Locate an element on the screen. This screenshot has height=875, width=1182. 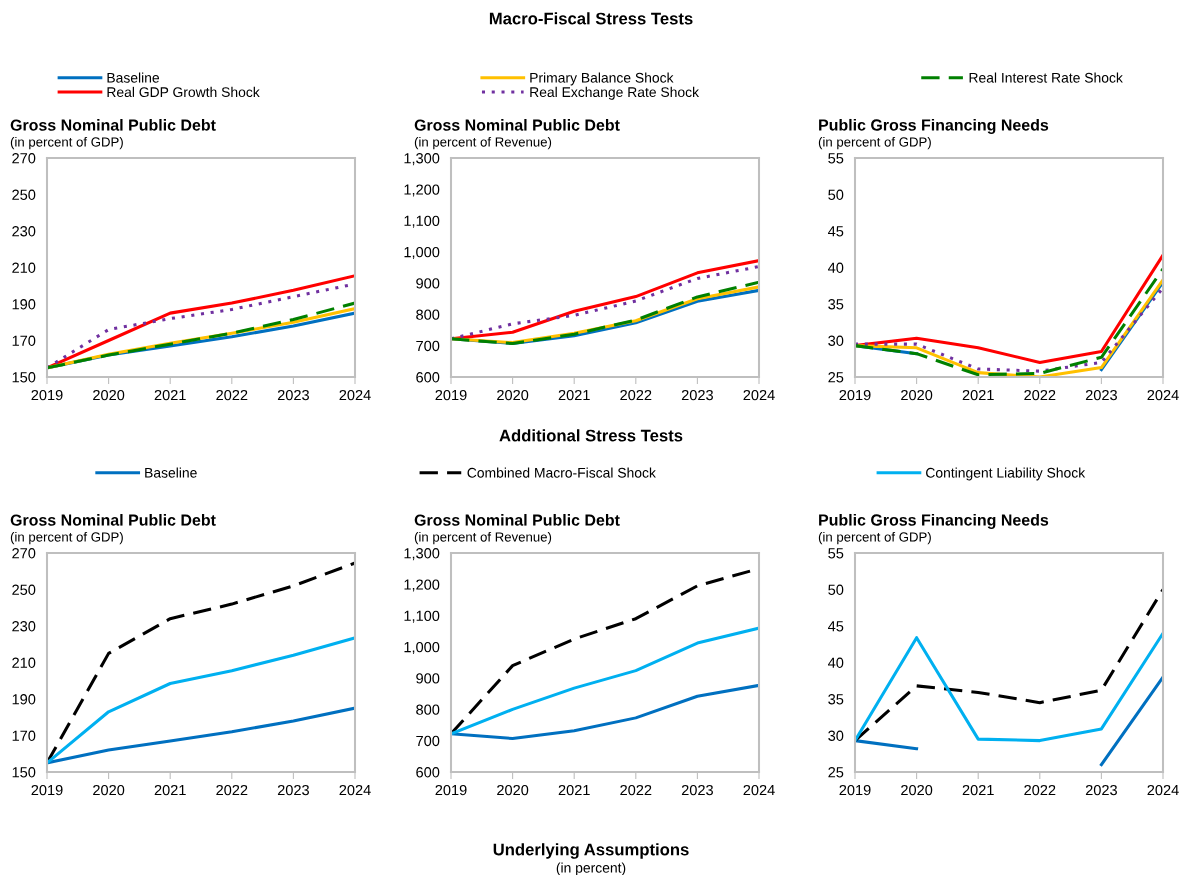
legend-label: Real Exchange Rate Shock is located at coordinates (615, 93).